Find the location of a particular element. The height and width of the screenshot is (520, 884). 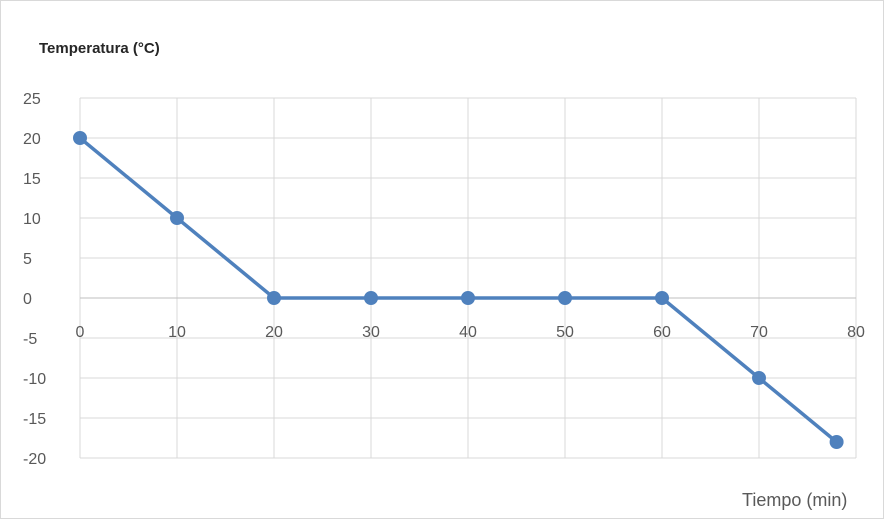

y-tick-label: -5 is located at coordinates (30, 339).